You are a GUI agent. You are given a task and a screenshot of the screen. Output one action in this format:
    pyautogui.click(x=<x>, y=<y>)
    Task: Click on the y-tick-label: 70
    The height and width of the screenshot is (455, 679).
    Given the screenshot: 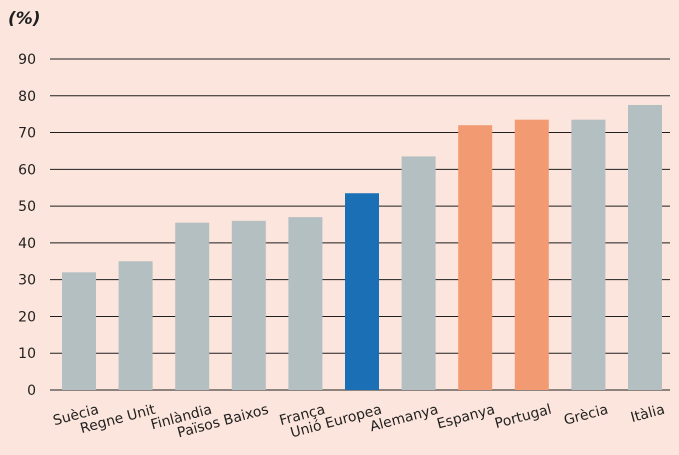 What is the action you would take?
    pyautogui.click(x=27, y=134)
    